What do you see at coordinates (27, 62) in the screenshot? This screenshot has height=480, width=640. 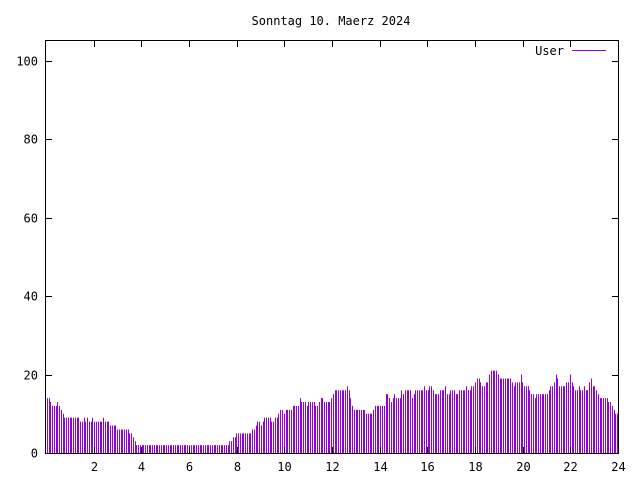 I see `y-tick-label: 100` at bounding box center [27, 62].